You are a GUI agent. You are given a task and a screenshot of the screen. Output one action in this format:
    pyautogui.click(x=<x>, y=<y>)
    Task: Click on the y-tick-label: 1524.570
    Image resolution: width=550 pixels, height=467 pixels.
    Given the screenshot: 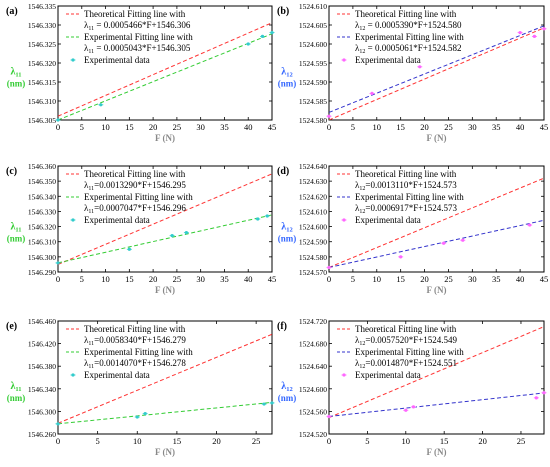 What is the action you would take?
    pyautogui.click(x=313, y=272)
    